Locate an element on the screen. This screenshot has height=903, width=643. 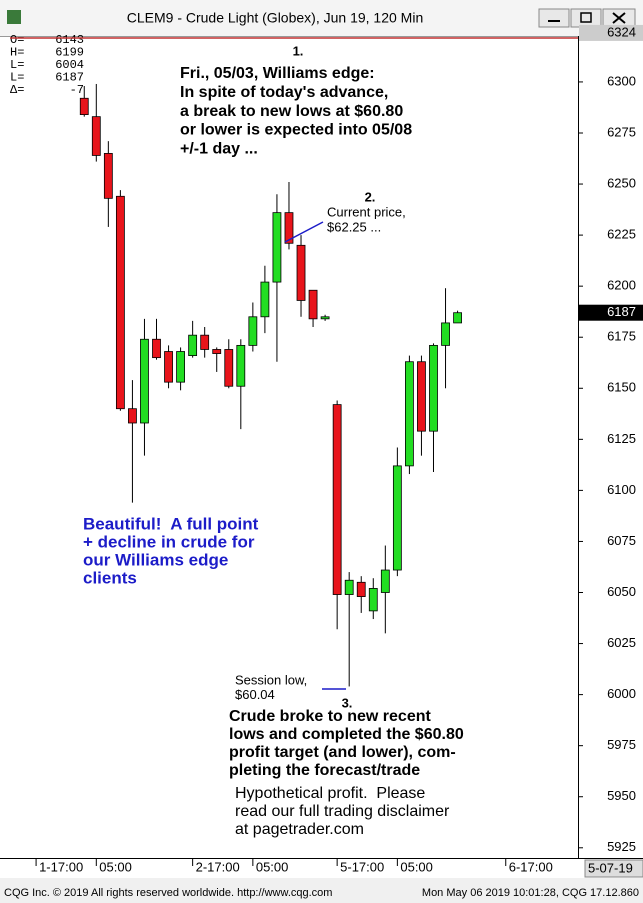
pointer-line is located at coordinates (304, 232).